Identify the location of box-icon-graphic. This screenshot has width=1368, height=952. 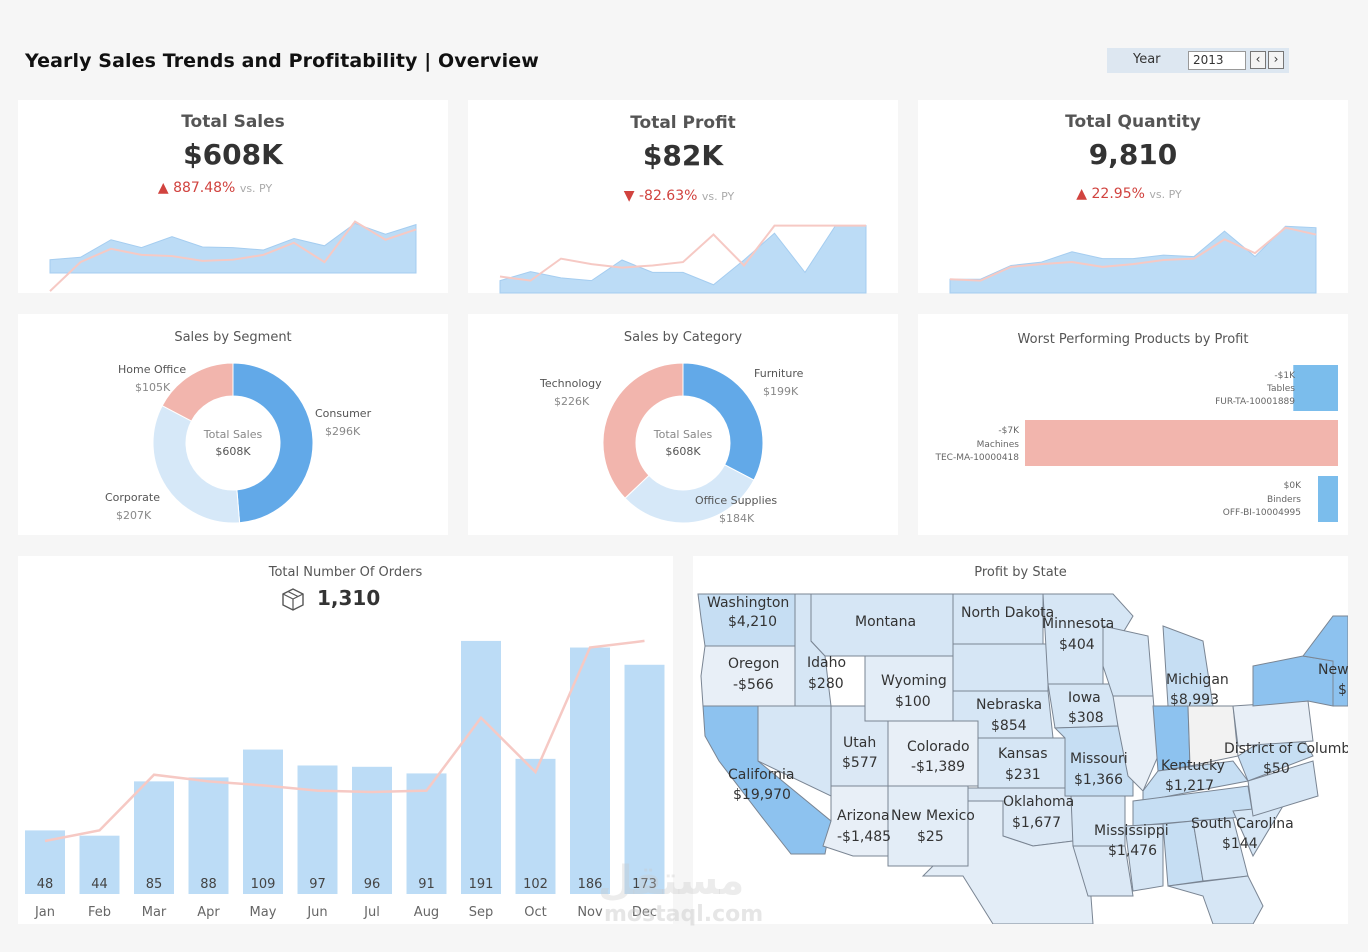
(293, 599).